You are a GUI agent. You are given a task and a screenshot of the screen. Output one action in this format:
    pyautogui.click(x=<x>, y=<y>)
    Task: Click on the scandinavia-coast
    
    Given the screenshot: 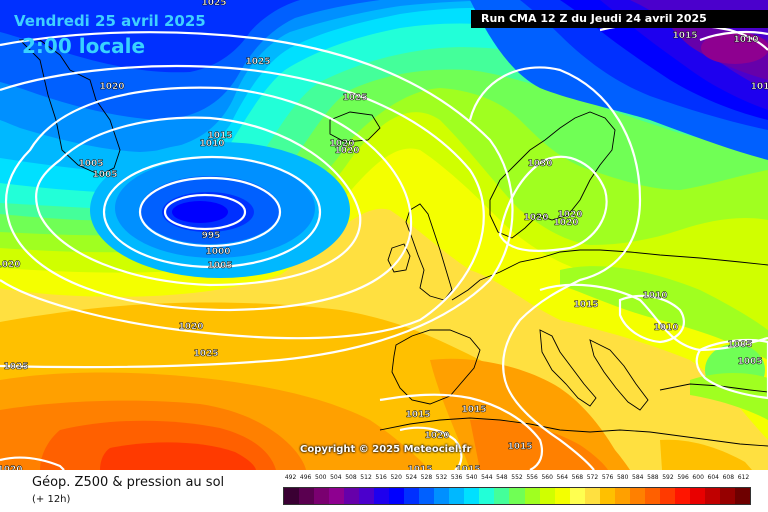 What is the action you would take?
    pyautogui.click(x=552, y=175)
    